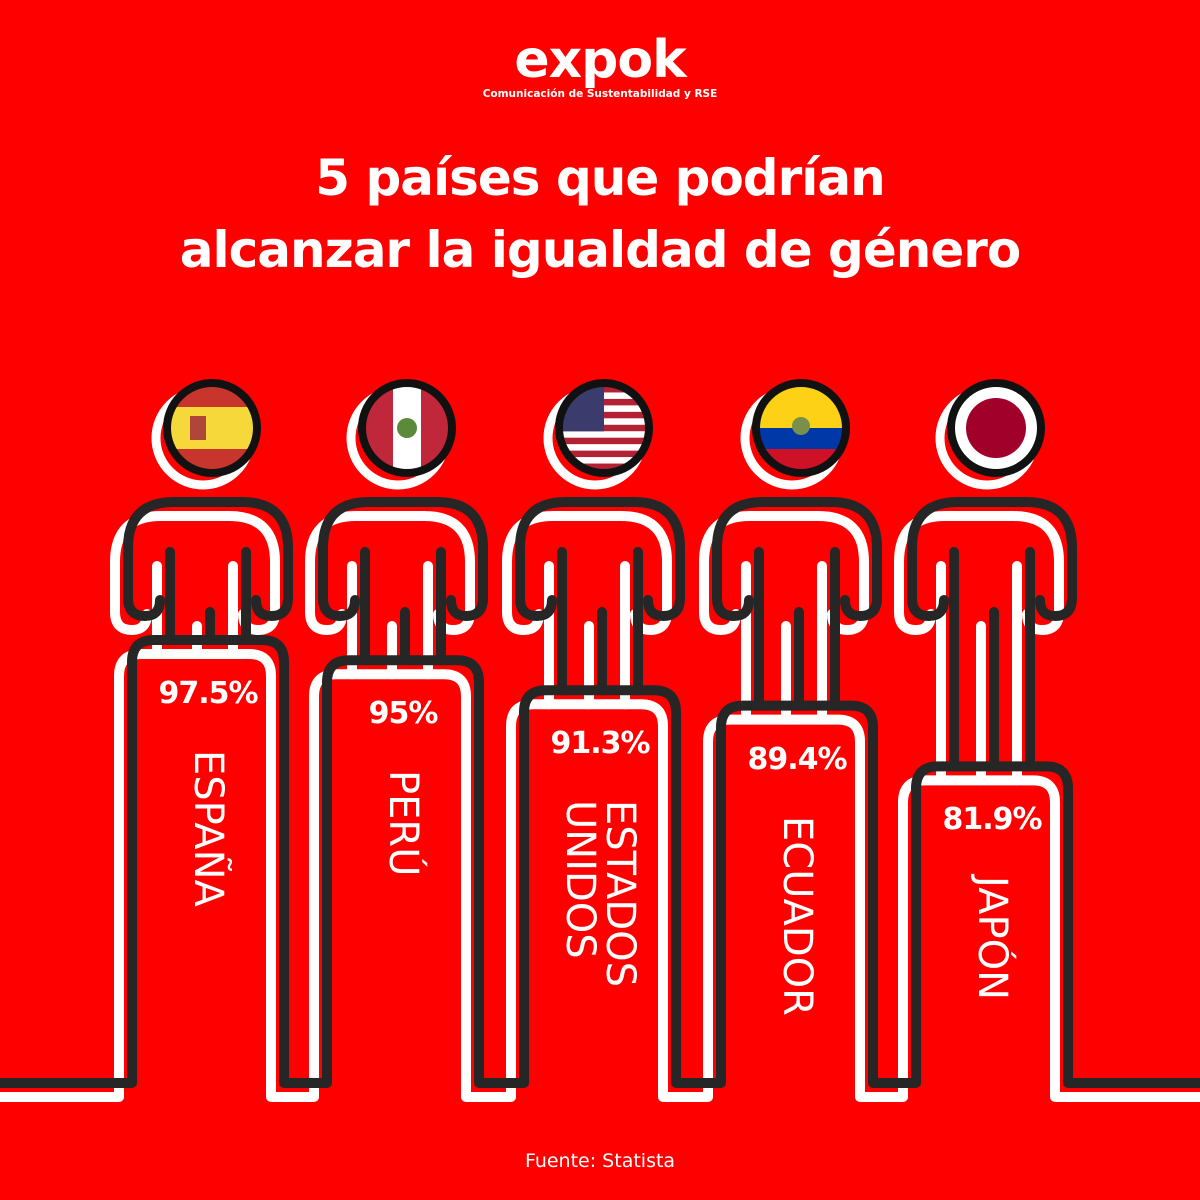 The width and height of the screenshot is (1200, 1200). What do you see at coordinates (600, 60) in the screenshot?
I see `logo-wordmark: expok` at bounding box center [600, 60].